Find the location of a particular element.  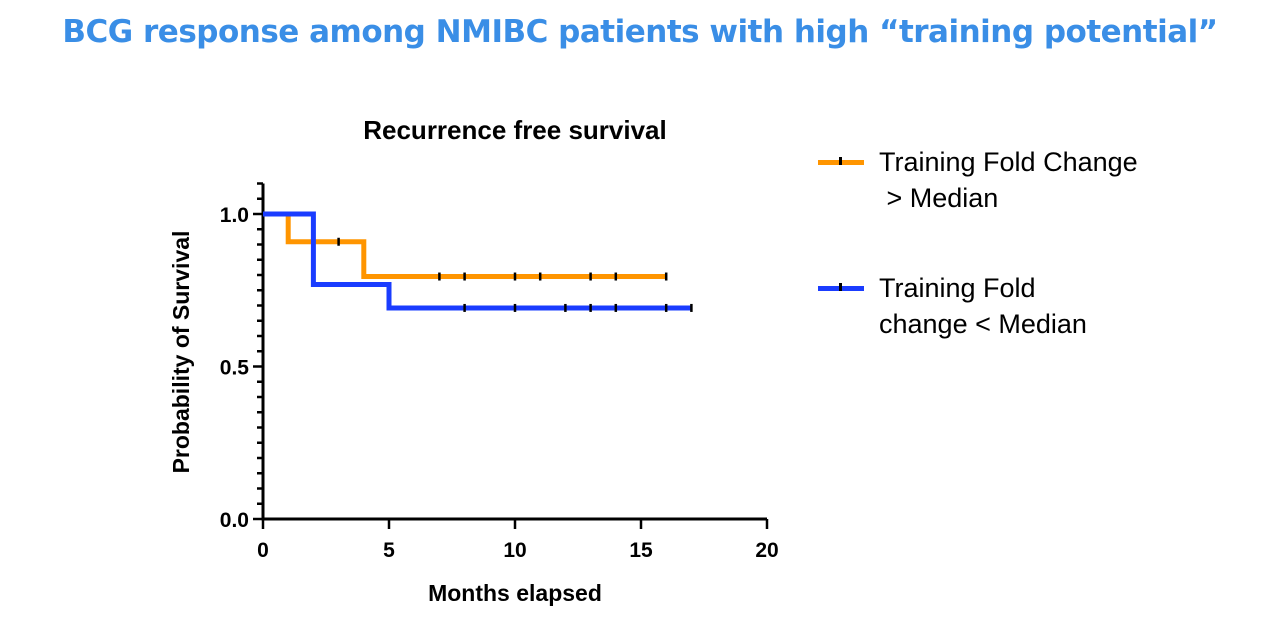

legend-label: Training Fold Change > Median is located at coordinates (1008, 180).